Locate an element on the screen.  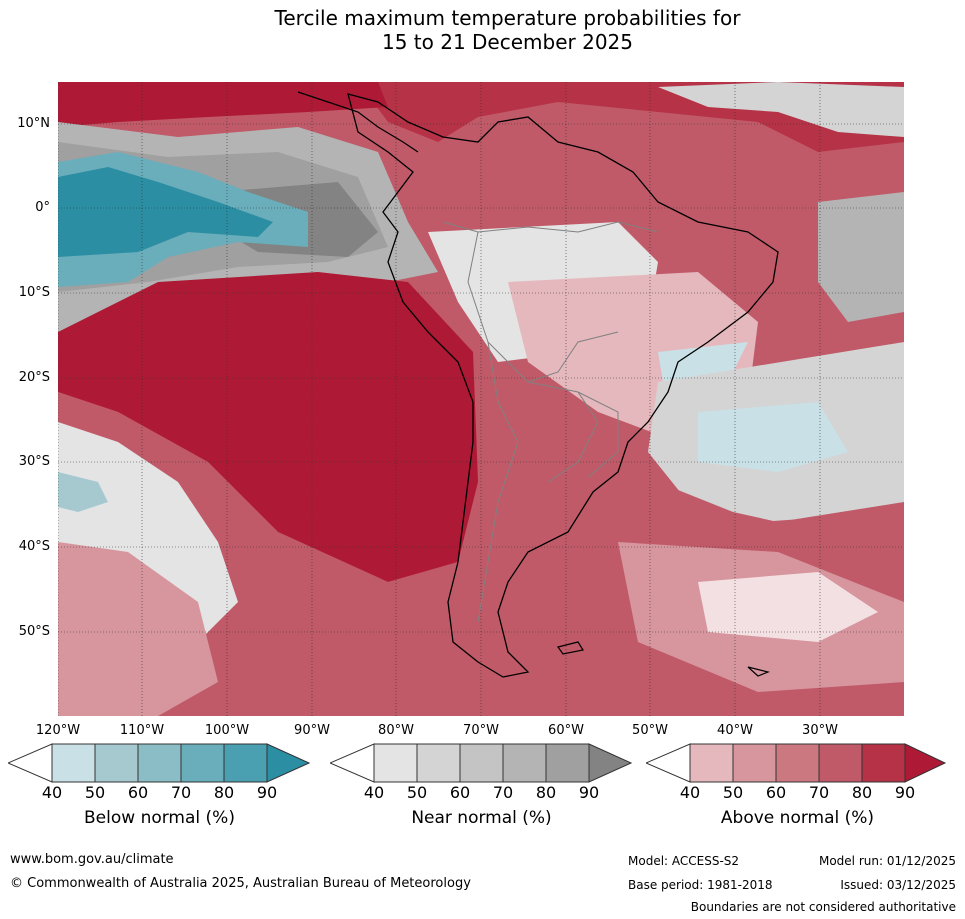
below-tick-80: 80 is located at coordinates (224, 792).